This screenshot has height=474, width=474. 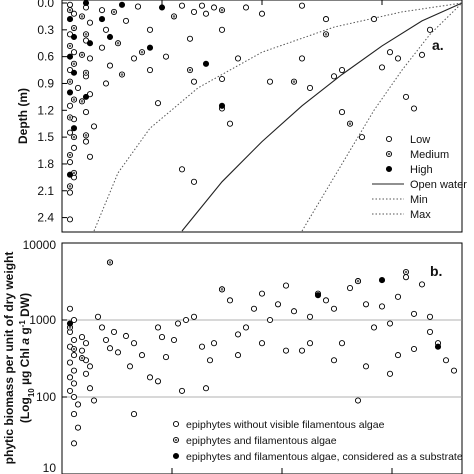 I want to click on panel-b-label: b., so click(x=436, y=271).